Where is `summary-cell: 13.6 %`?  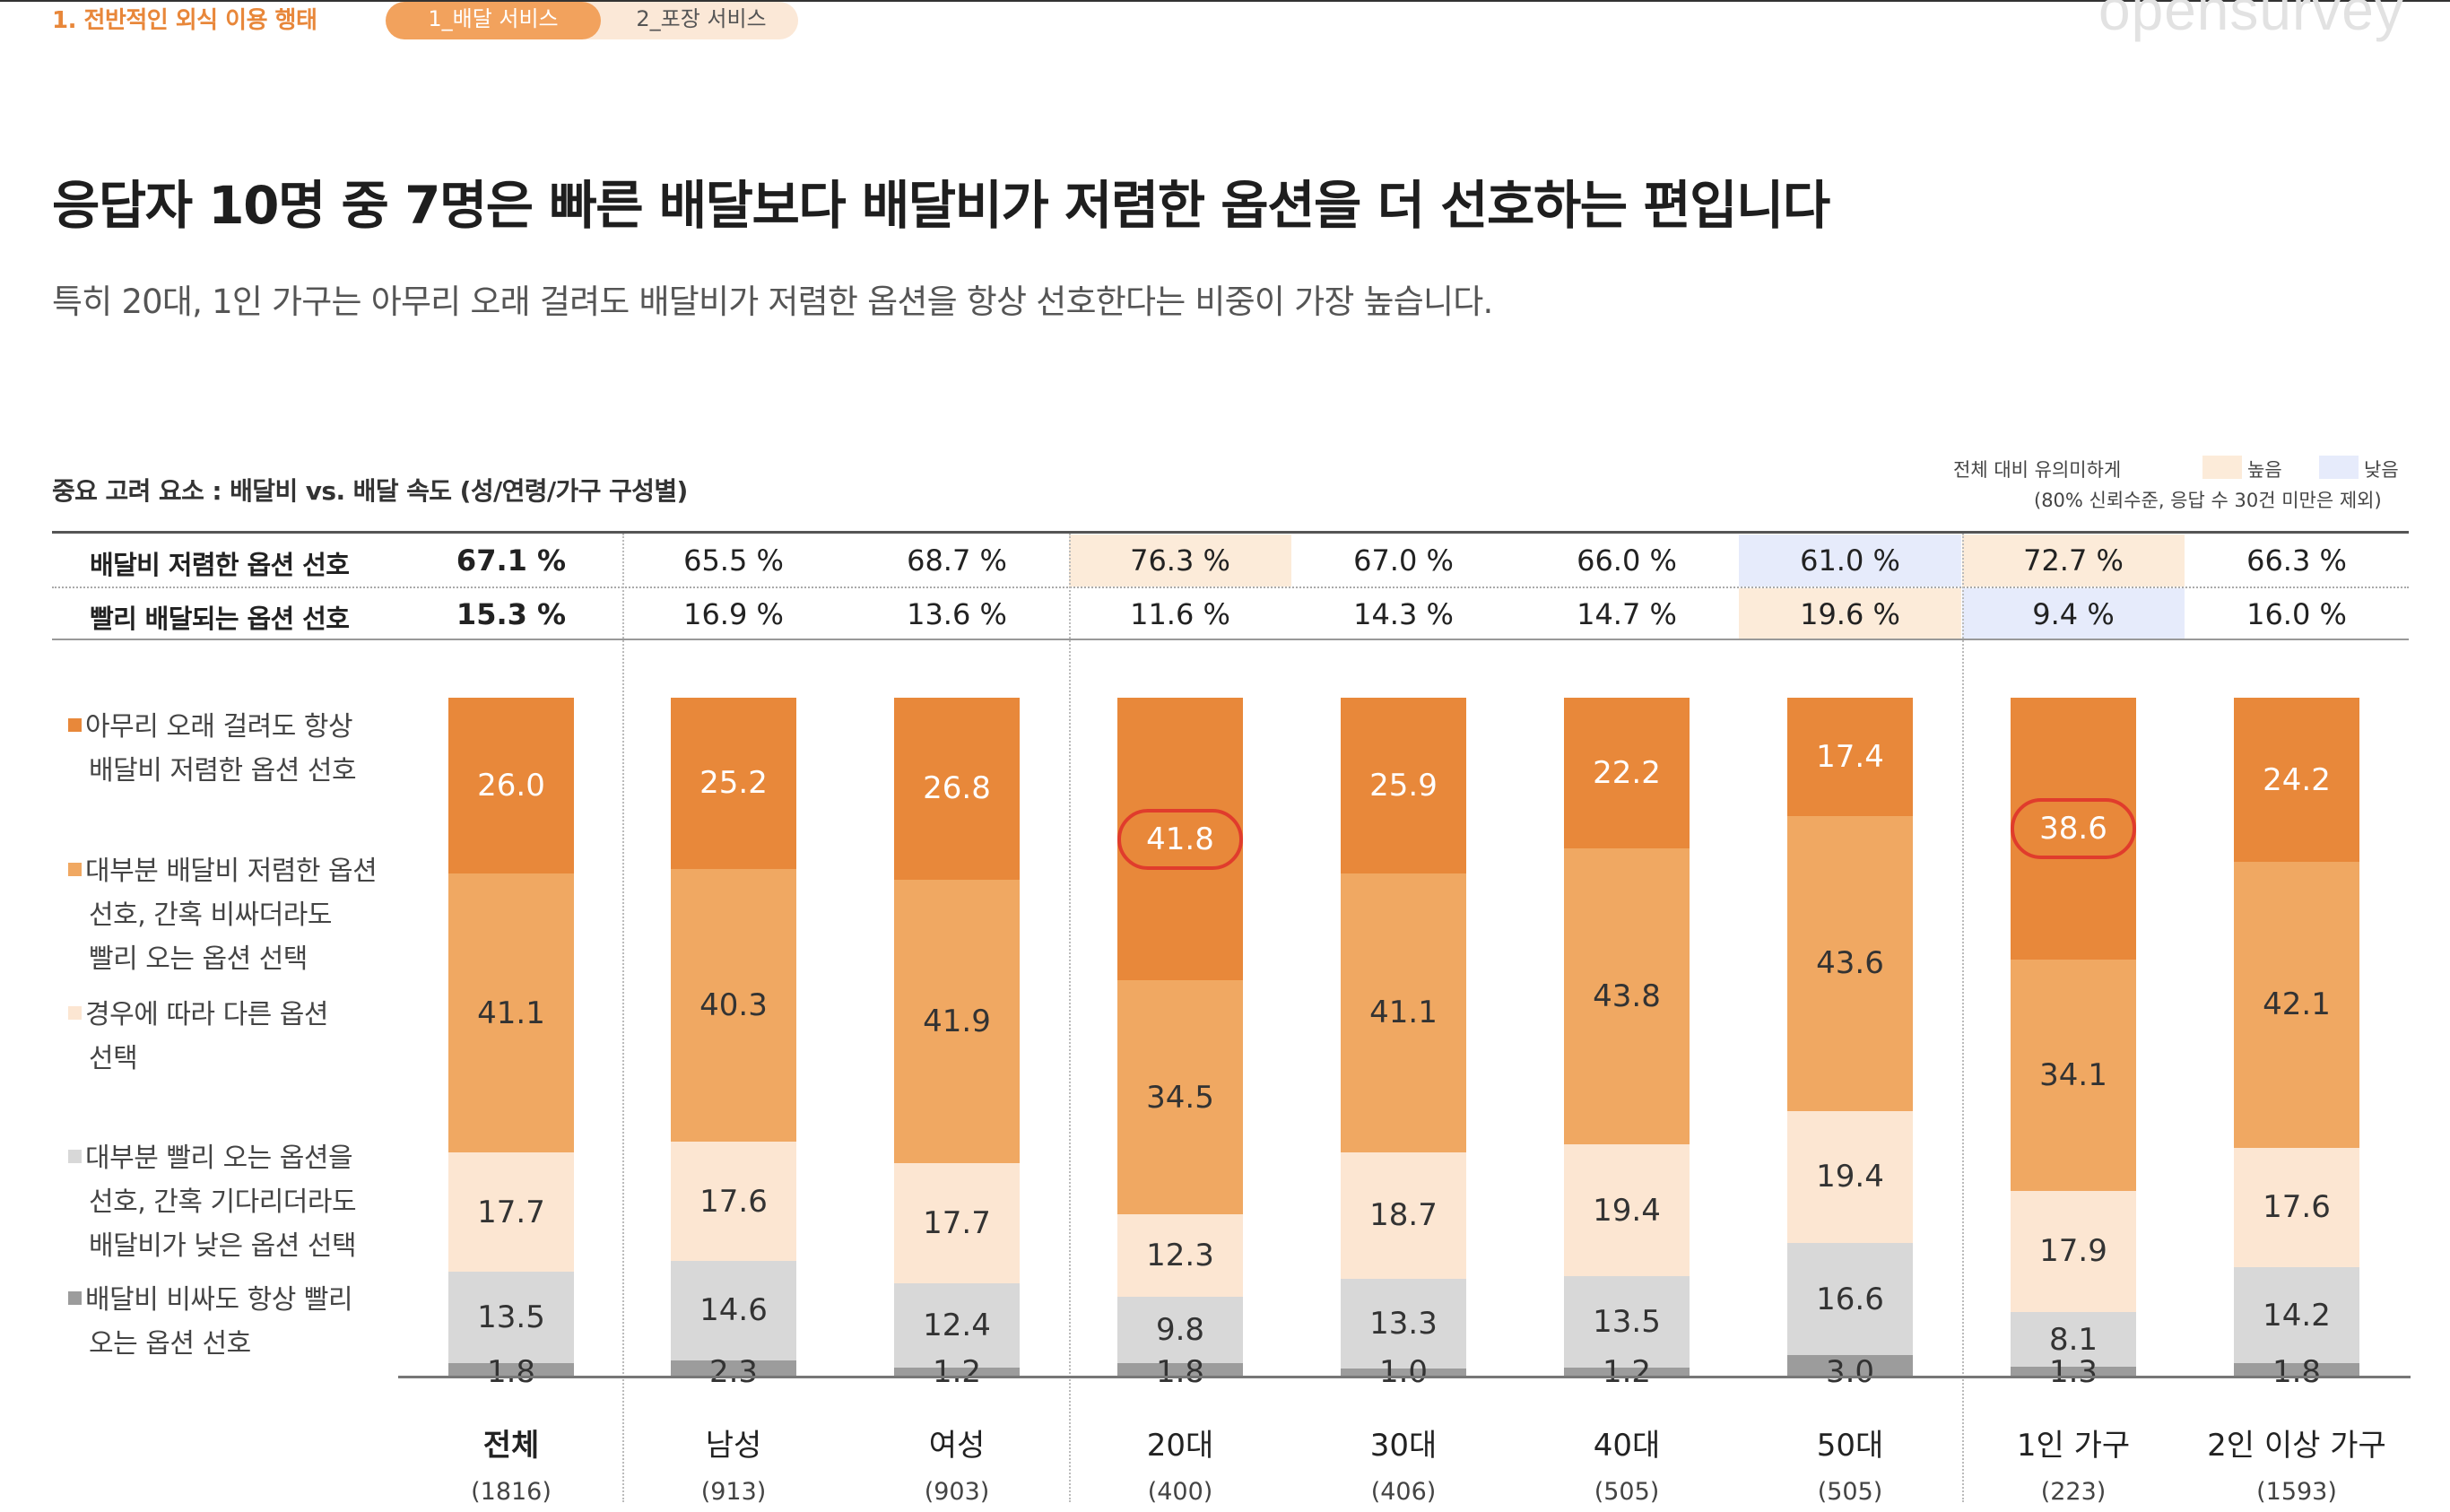 summary-cell: 13.6 % is located at coordinates (957, 614).